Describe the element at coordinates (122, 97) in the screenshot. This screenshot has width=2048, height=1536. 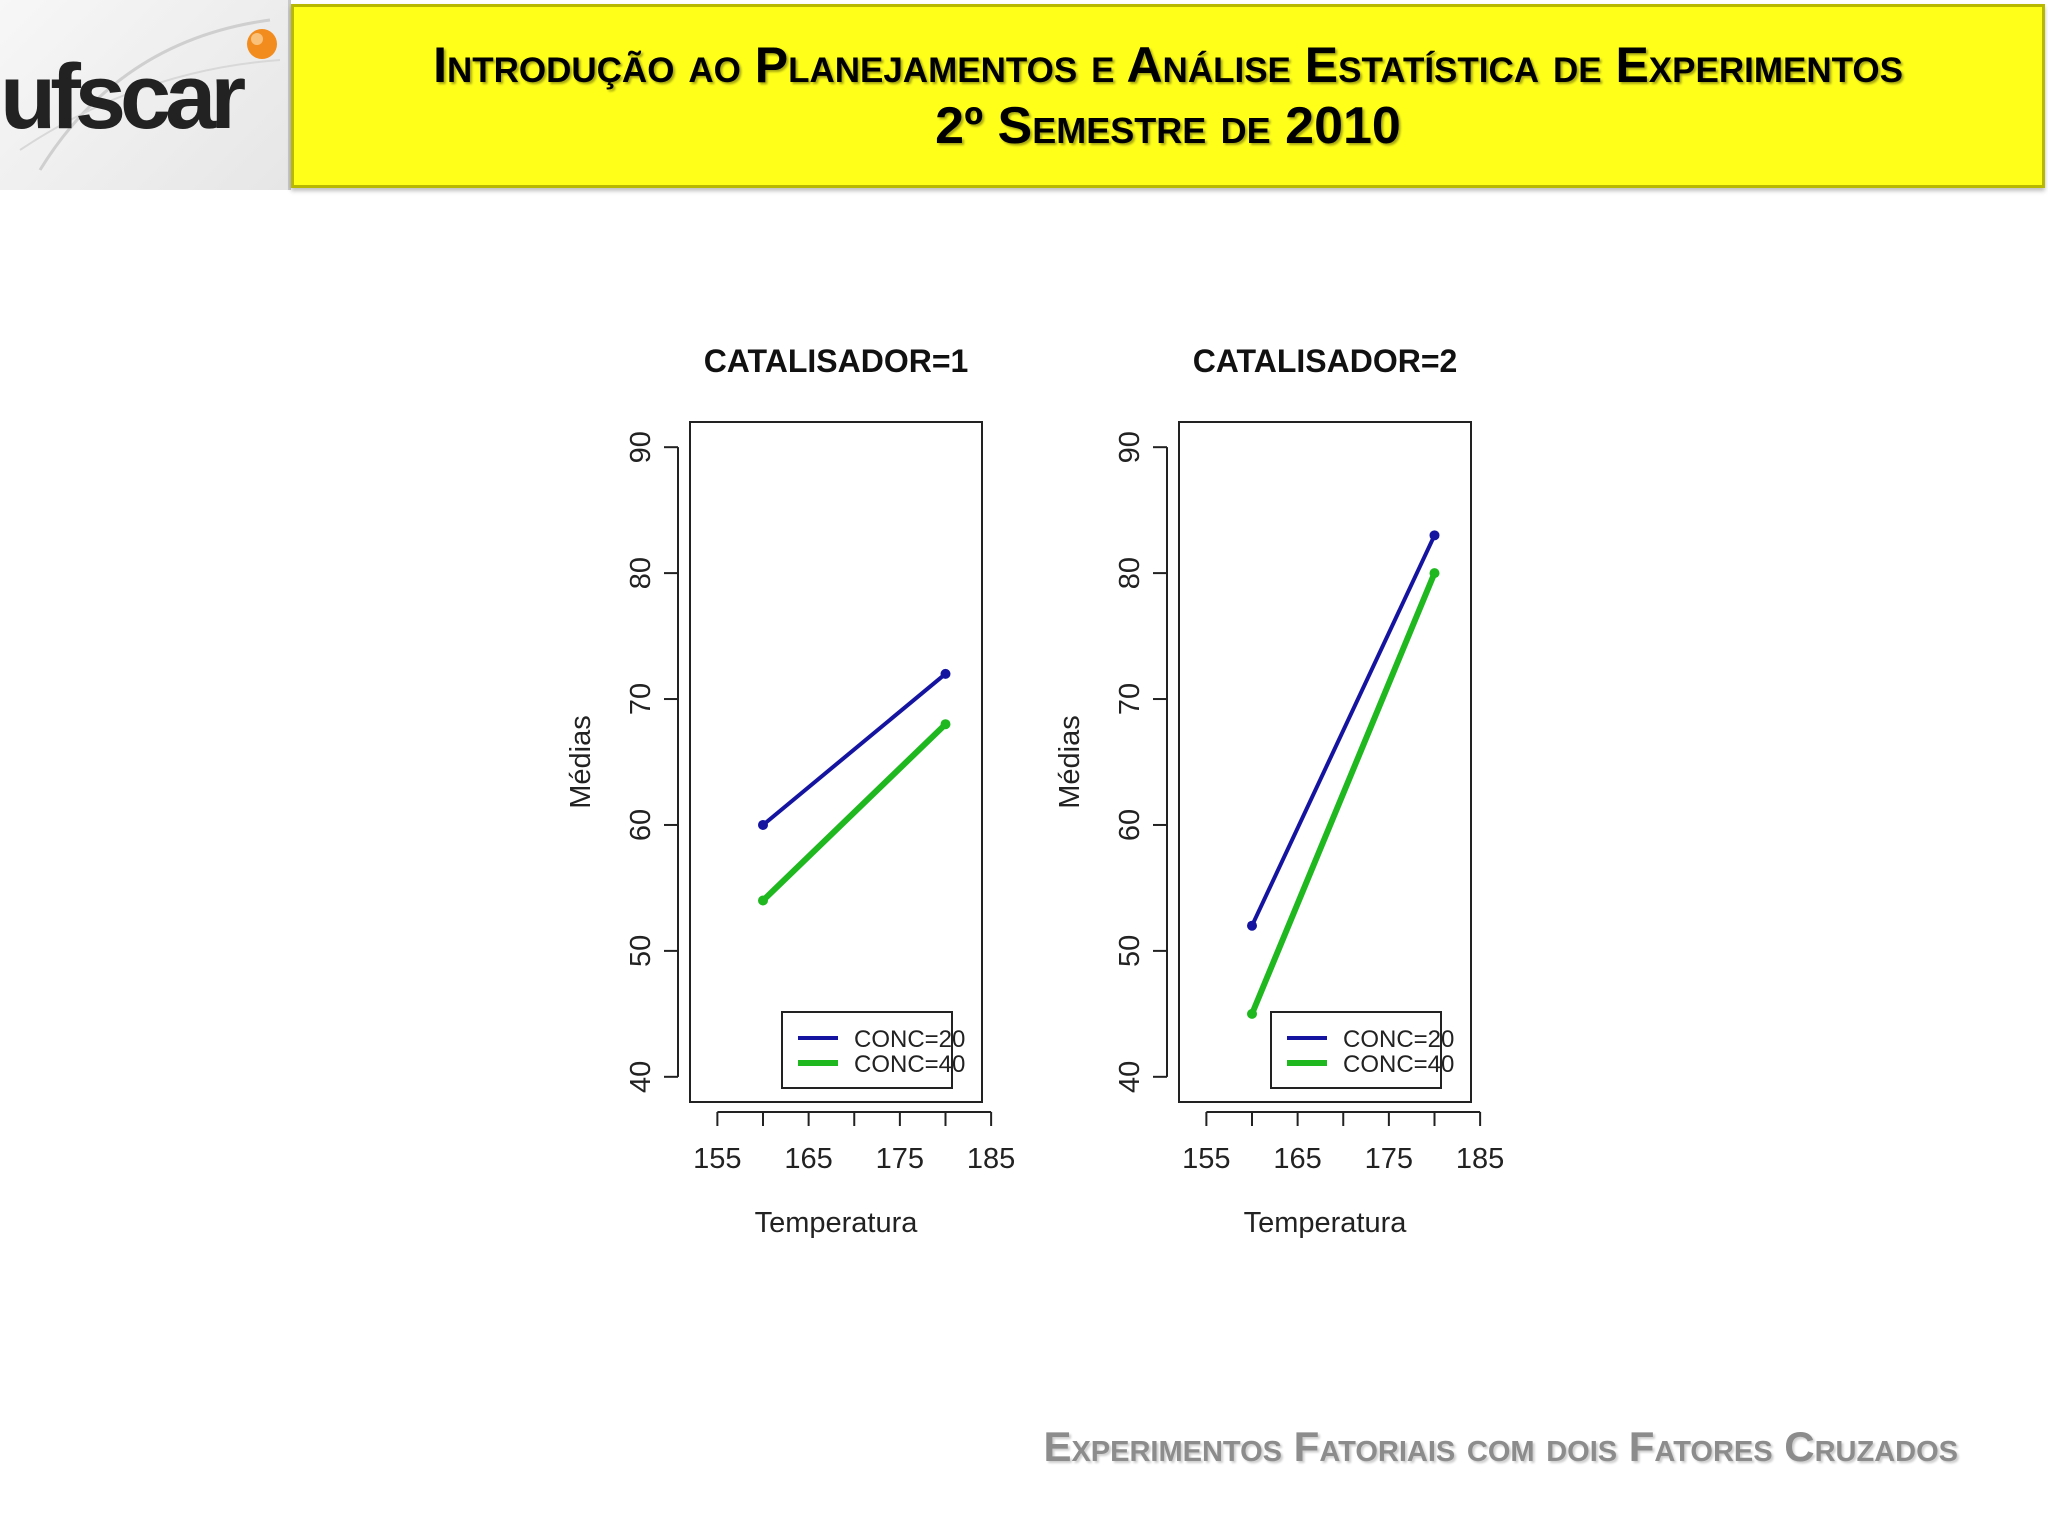
I see `logo-text: ufscar` at that location.